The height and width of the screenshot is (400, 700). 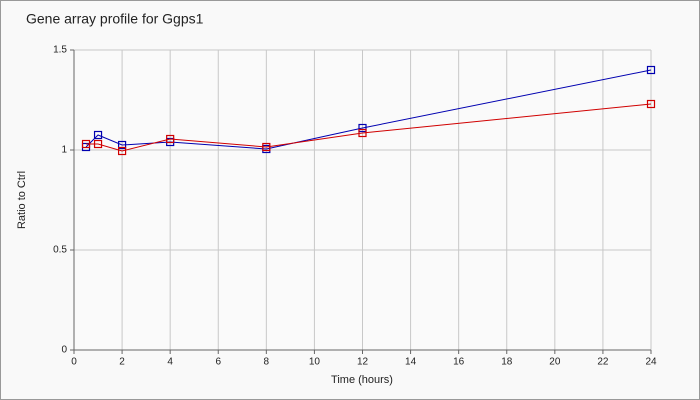 What do you see at coordinates (555, 362) in the screenshot?
I see `x-tick-label: 20` at bounding box center [555, 362].